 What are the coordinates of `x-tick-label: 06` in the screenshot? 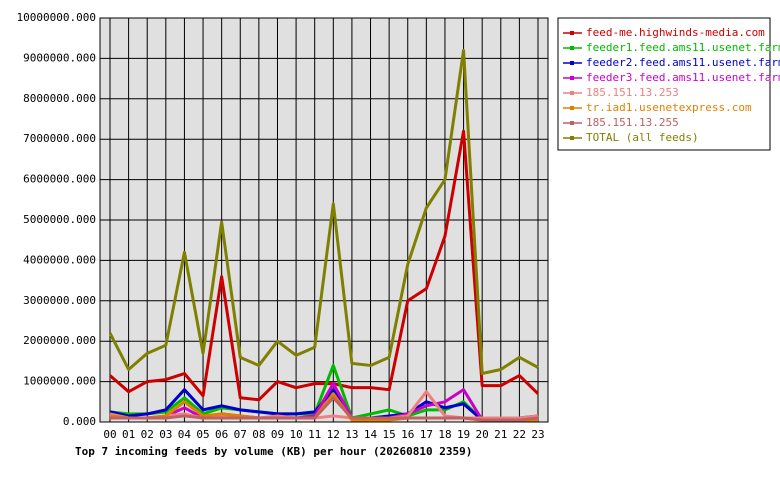 It's located at (221, 434).